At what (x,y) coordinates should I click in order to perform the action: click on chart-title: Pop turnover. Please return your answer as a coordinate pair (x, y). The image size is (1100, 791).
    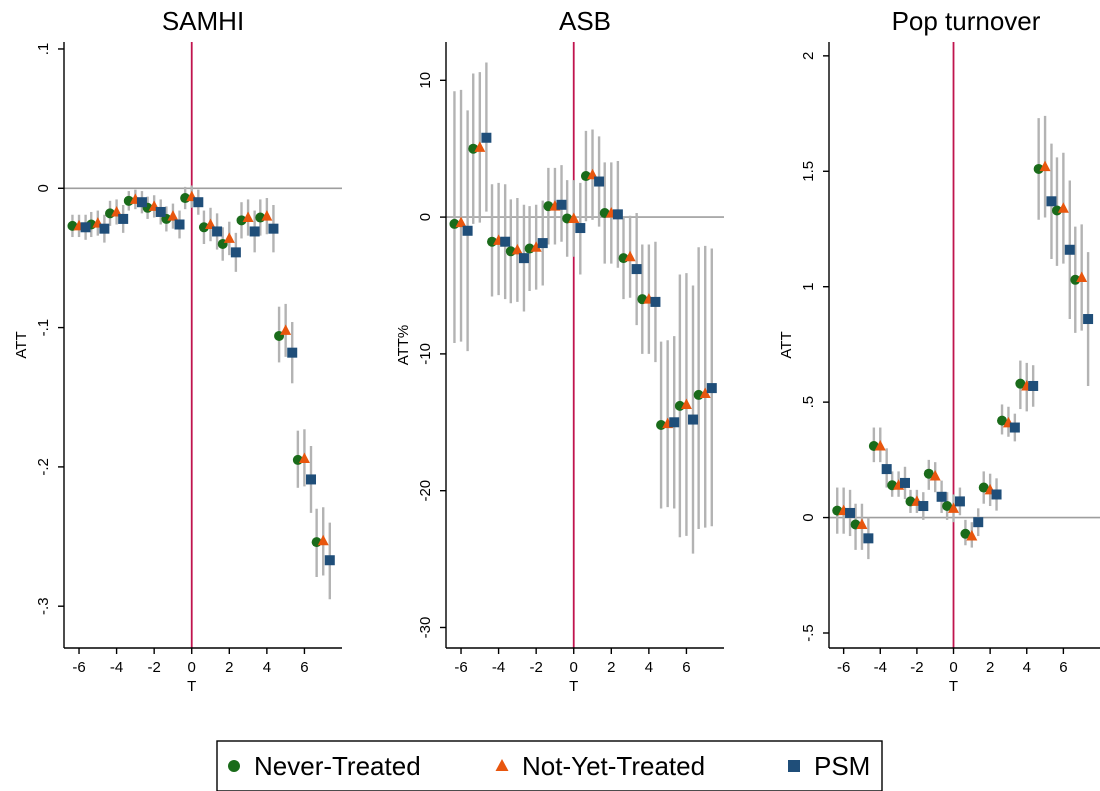
    Looking at the image, I should click on (966, 21).